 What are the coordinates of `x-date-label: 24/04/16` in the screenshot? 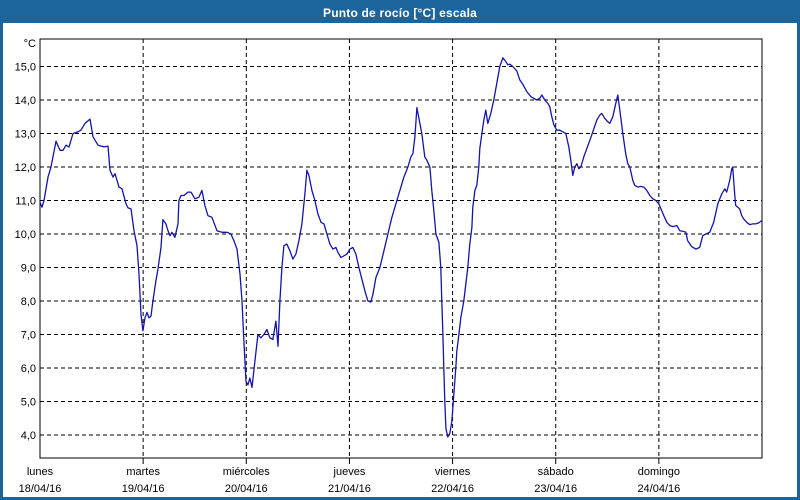 It's located at (658, 489).